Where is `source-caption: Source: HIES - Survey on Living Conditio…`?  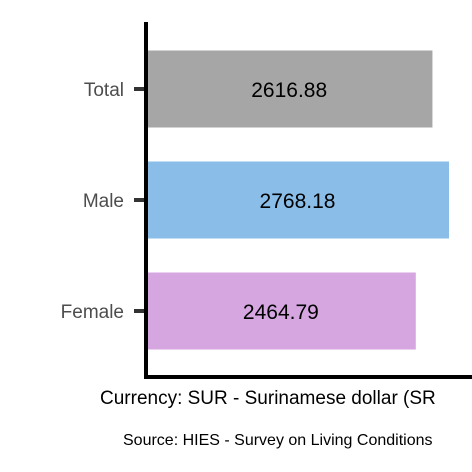
source-caption: Source: HIES - Survey on Living Conditio… is located at coordinates (277, 440).